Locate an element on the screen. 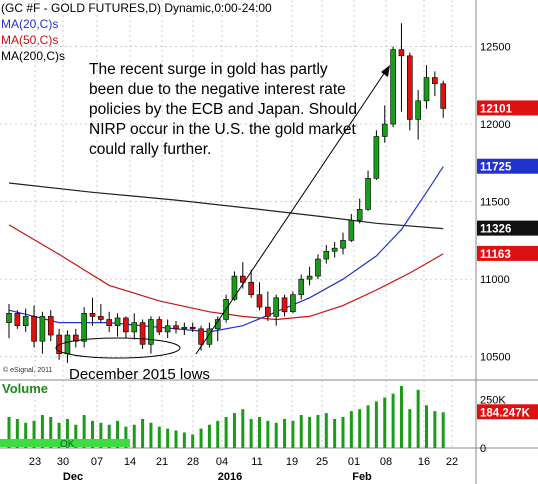 The height and width of the screenshot is (484, 538). month-label: 2016 is located at coordinates (230, 477).